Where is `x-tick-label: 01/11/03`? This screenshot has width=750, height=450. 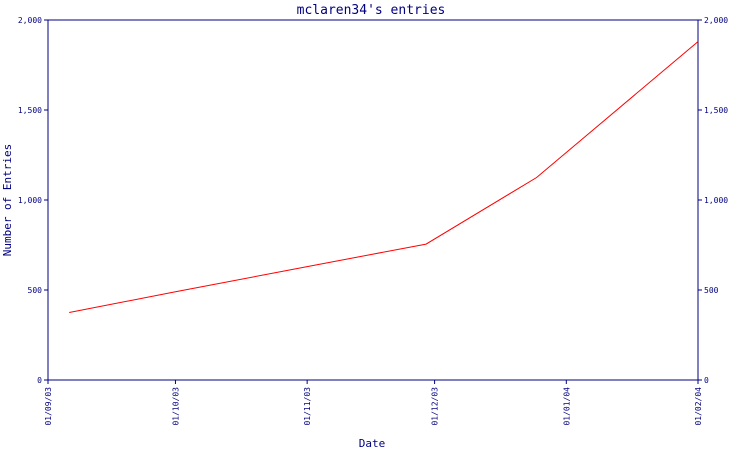 x-tick-label: 01/11/03 is located at coordinates (307, 406).